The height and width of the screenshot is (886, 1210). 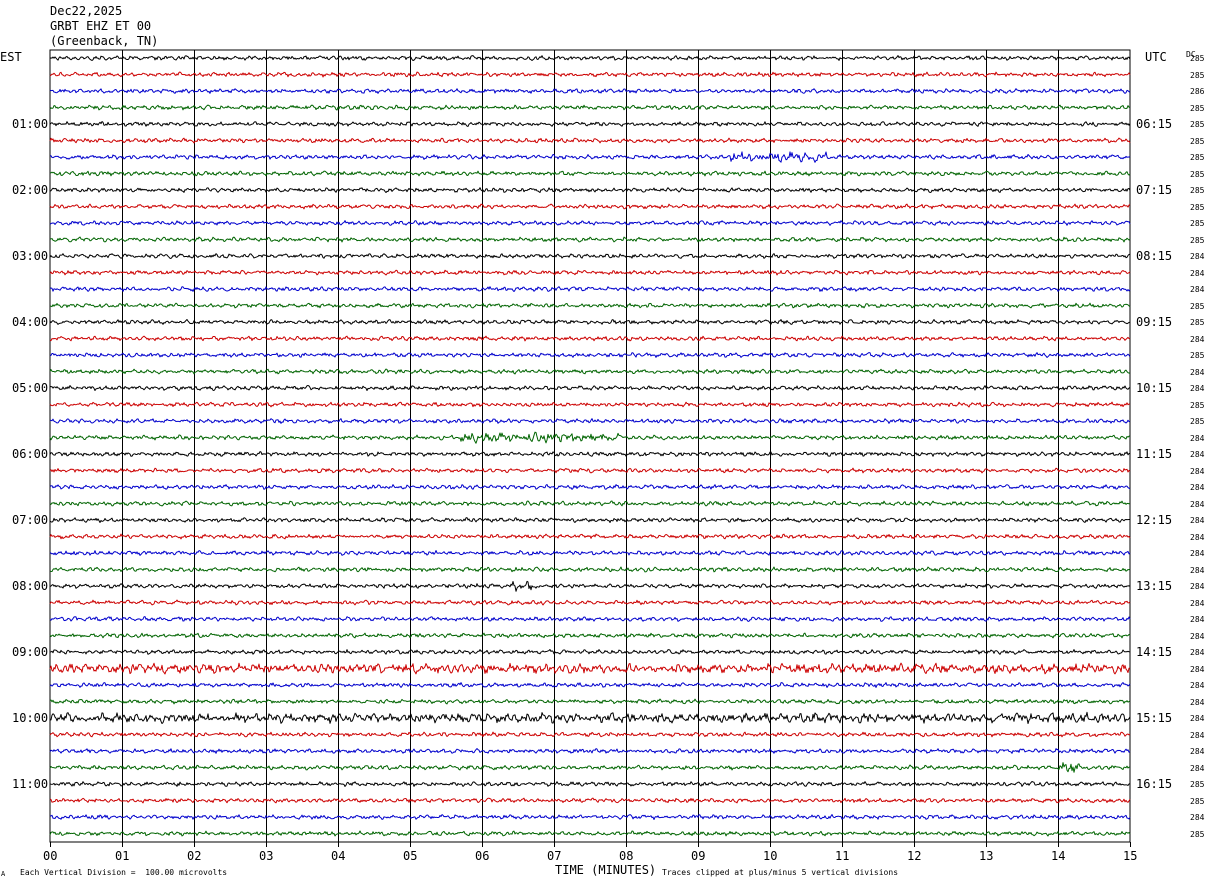 I want to click on utc-hour-label: 07:15, so click(x=1154, y=190).